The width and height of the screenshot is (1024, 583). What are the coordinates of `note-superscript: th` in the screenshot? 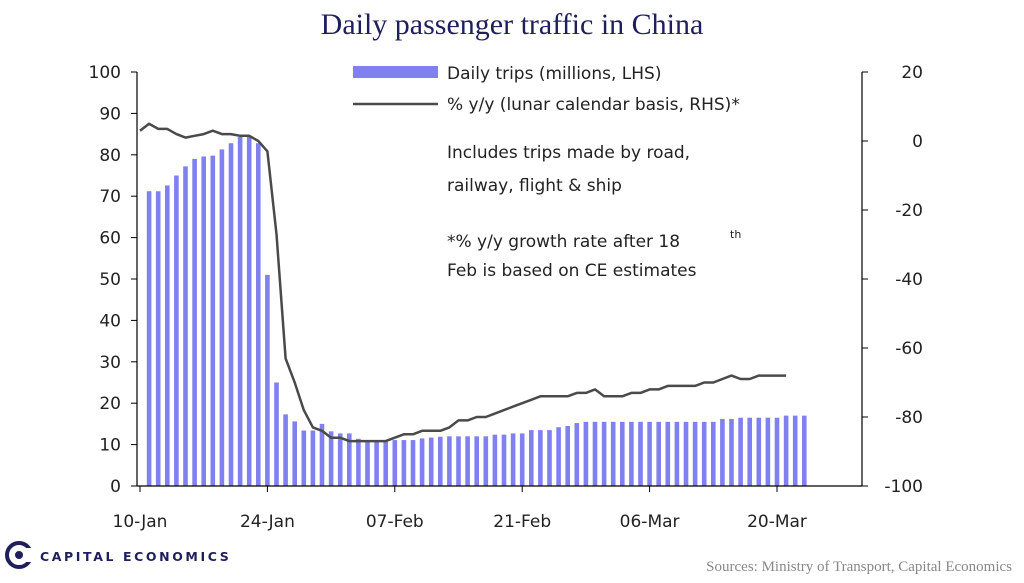 It's located at (735, 234).